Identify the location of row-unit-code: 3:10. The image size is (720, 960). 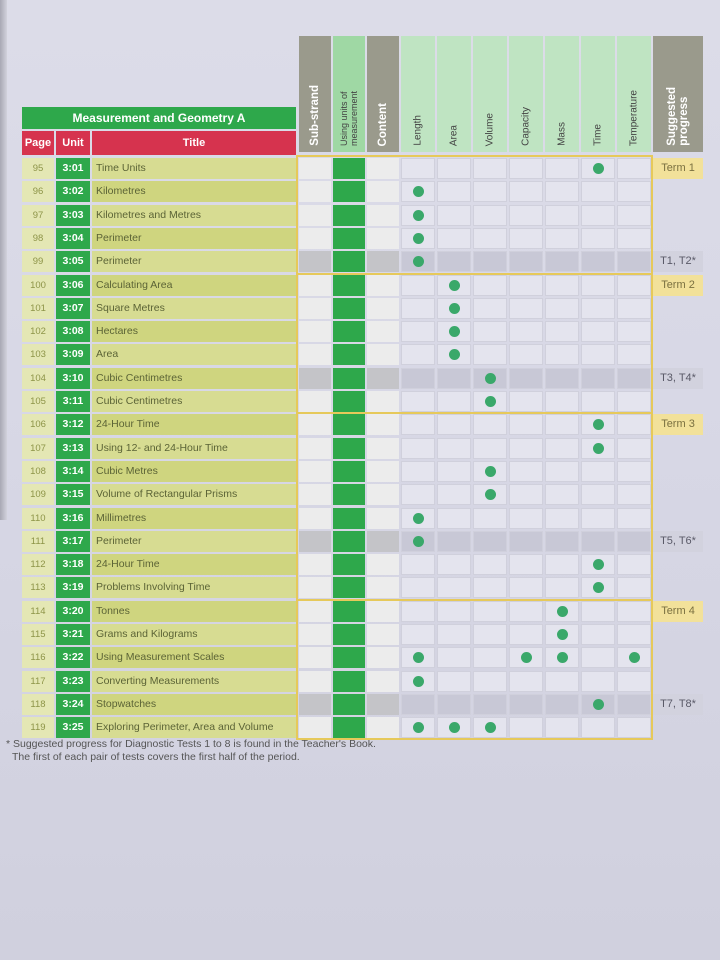
(73, 378).